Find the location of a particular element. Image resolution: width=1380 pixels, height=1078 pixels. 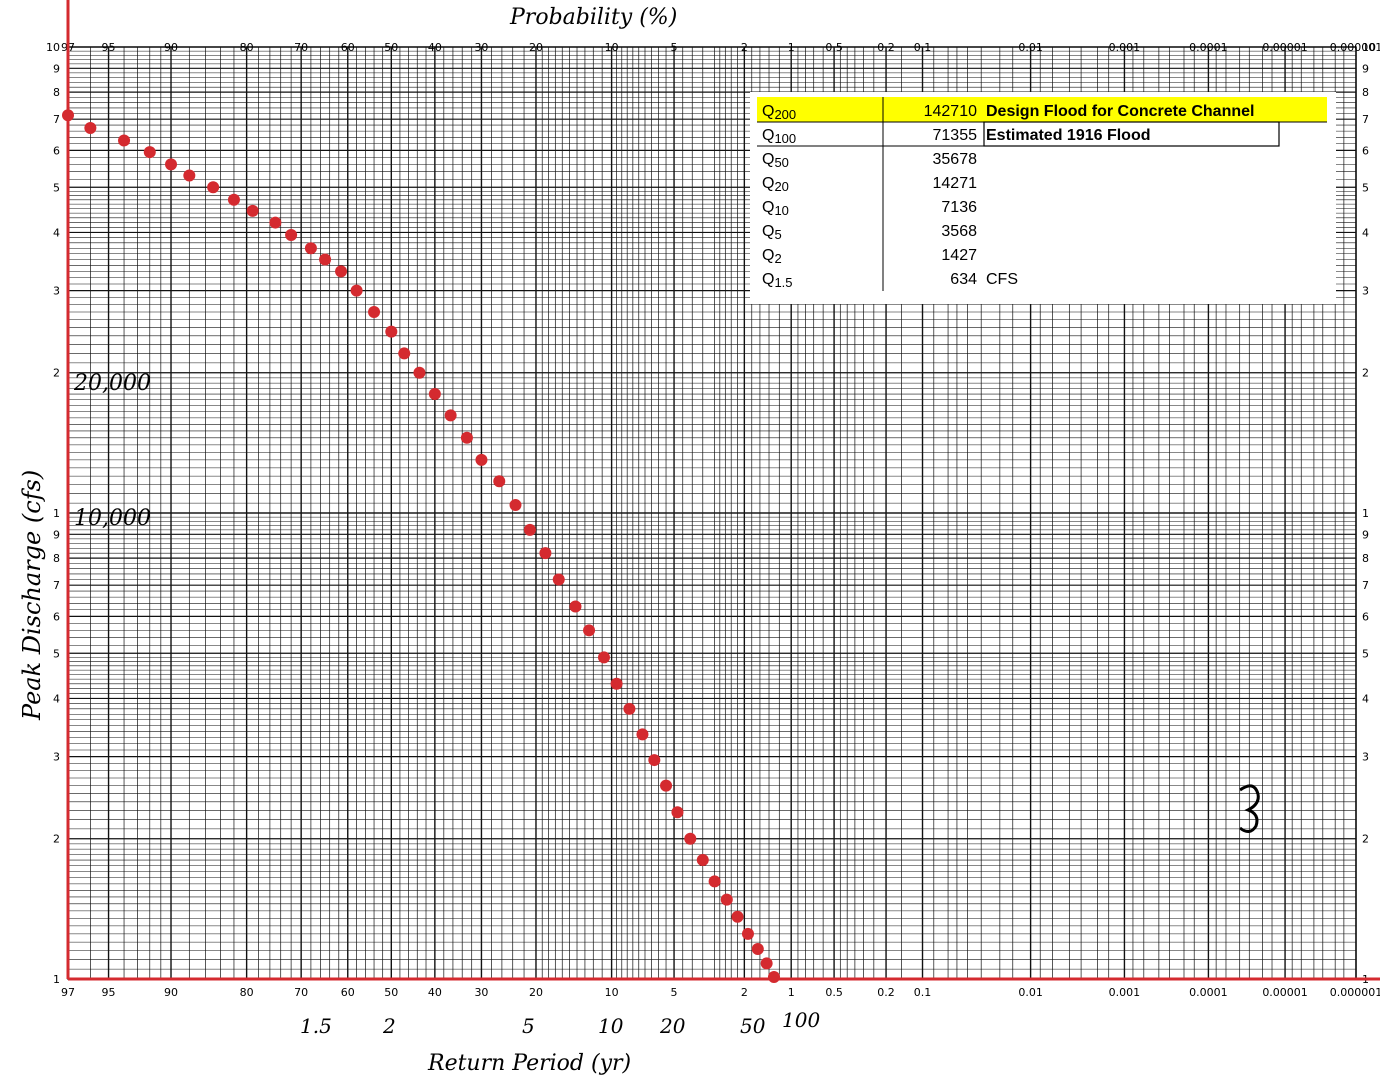

table-row-note: CFS is located at coordinates (1002, 279).